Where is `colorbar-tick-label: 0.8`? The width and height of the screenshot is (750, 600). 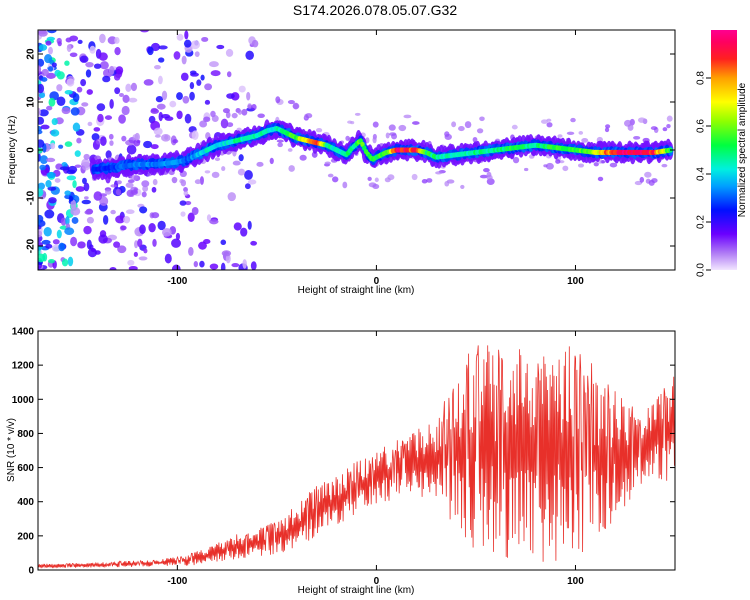 colorbar-tick-label: 0.8 is located at coordinates (701, 78).